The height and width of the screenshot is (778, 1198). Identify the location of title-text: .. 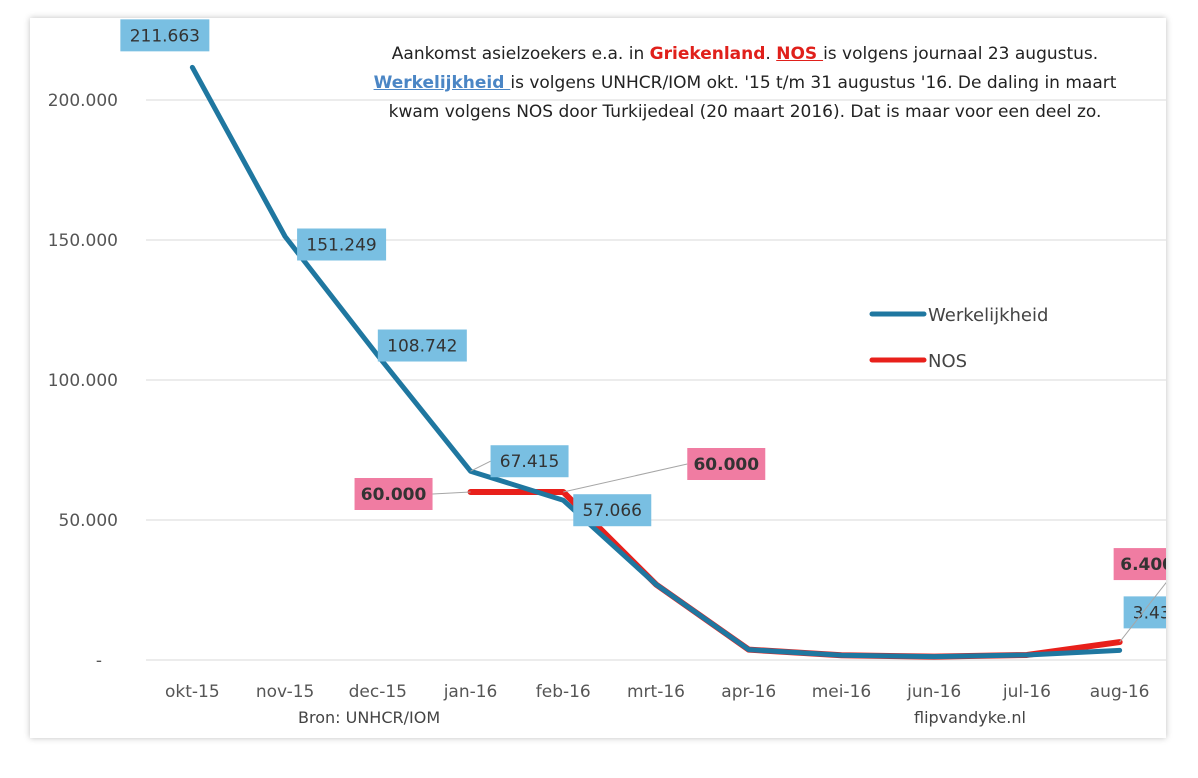
(771, 54).